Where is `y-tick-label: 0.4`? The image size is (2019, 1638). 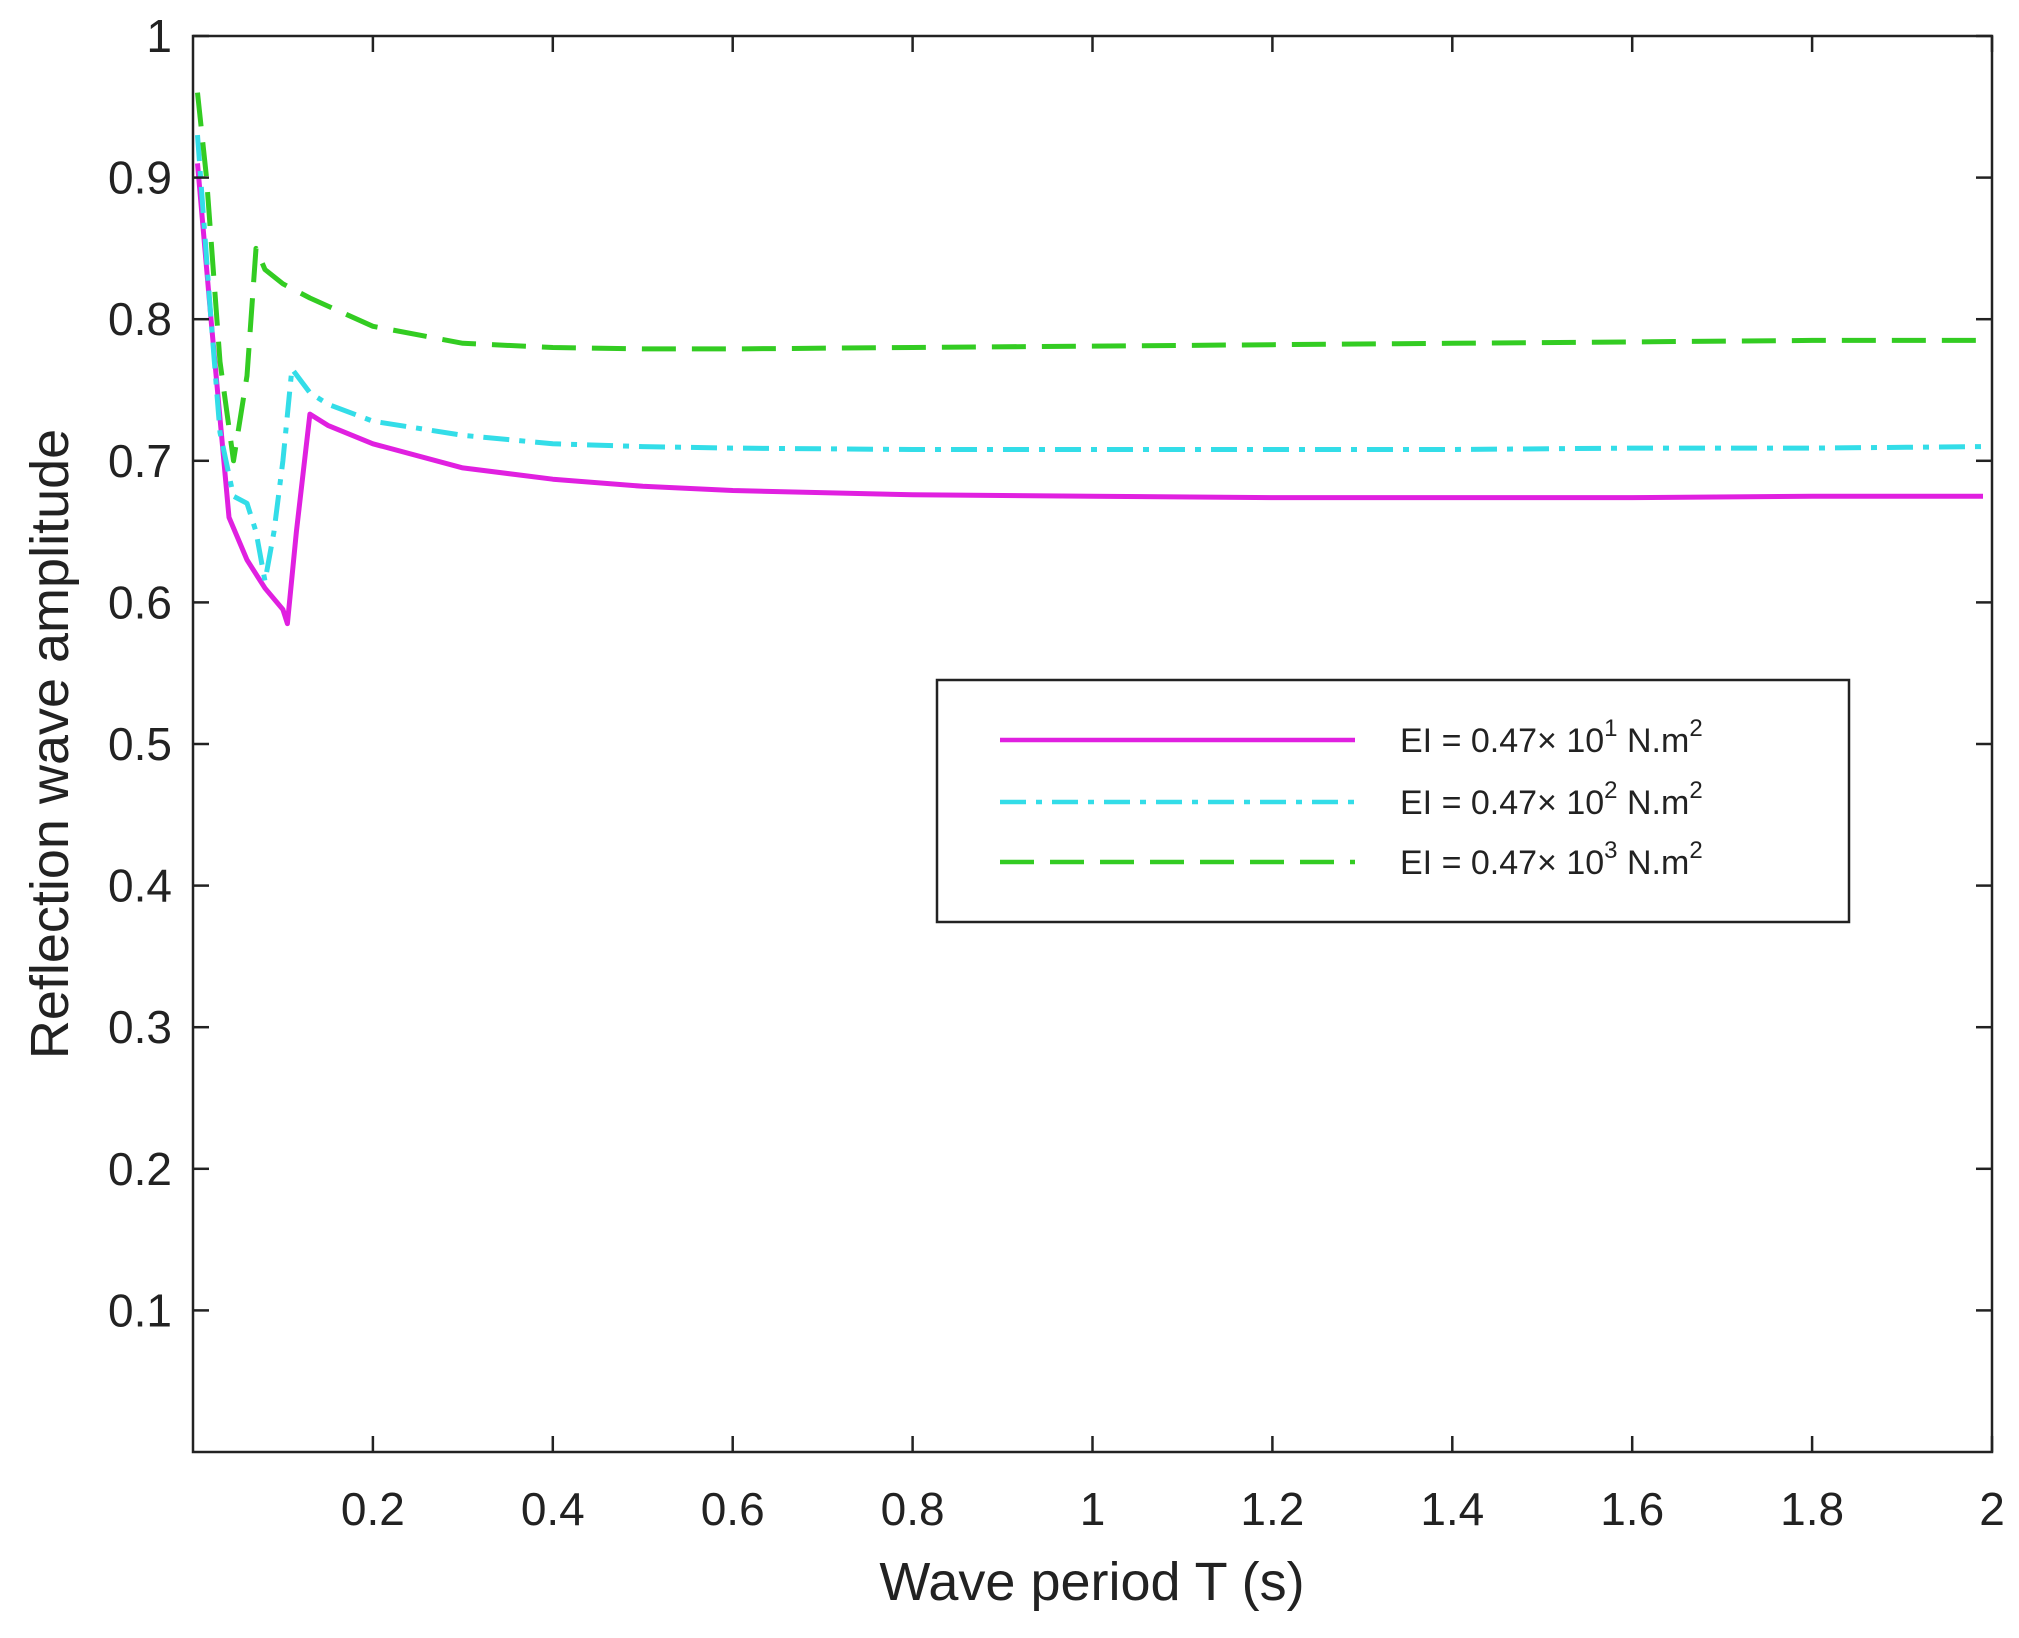
y-tick-label: 0.4 is located at coordinates (140, 886).